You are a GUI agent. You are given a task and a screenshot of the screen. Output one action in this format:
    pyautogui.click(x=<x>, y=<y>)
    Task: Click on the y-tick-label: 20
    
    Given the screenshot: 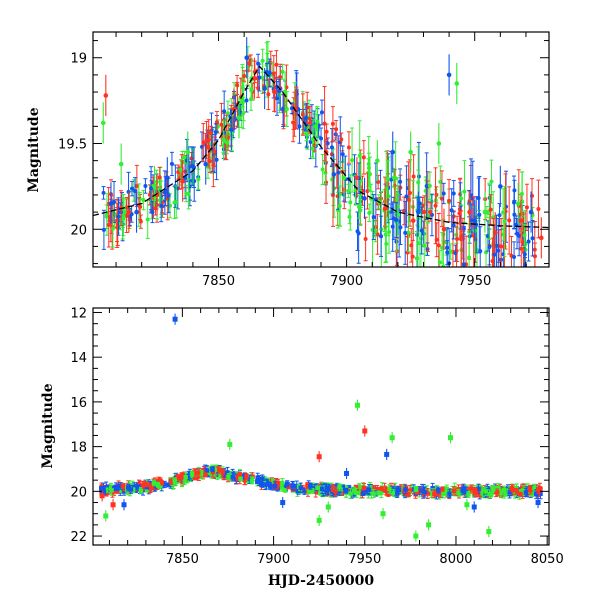 What is the action you would take?
    pyautogui.click(x=78, y=230)
    